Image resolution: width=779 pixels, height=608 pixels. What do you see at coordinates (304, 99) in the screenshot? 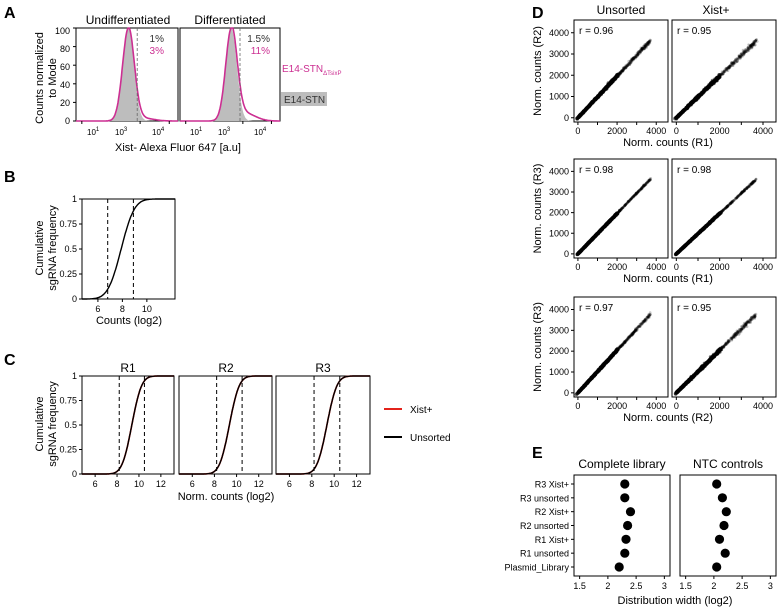
I see `panel-a-legend-gray-box` at bounding box center [304, 99].